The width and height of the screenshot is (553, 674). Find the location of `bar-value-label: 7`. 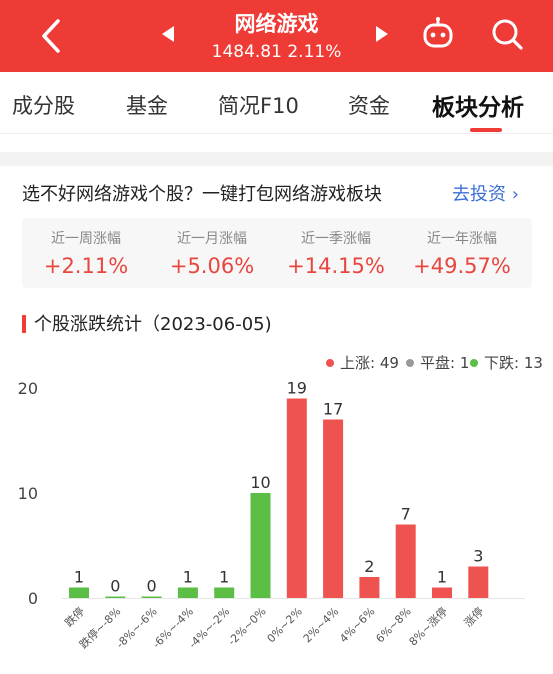

bar-value-label: 7 is located at coordinates (406, 514).